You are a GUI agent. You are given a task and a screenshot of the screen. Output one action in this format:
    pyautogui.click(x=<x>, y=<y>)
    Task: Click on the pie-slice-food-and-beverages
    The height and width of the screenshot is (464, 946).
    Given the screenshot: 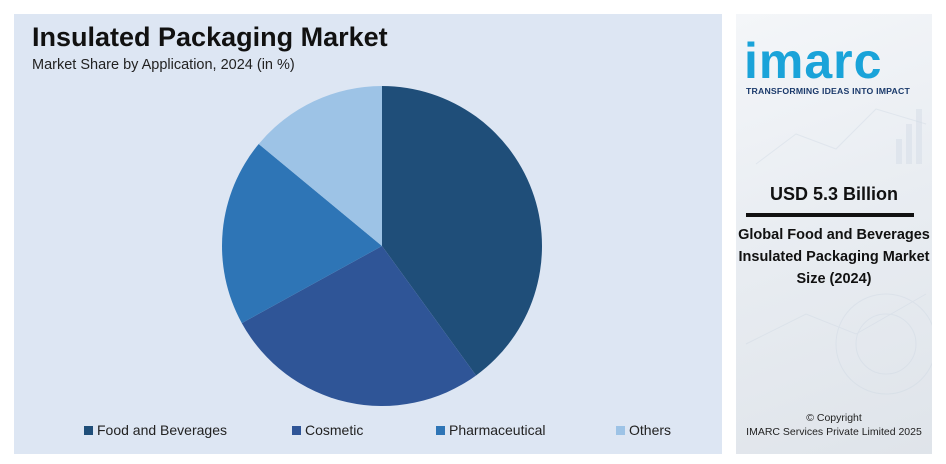 What is the action you would take?
    pyautogui.click(x=462, y=231)
    